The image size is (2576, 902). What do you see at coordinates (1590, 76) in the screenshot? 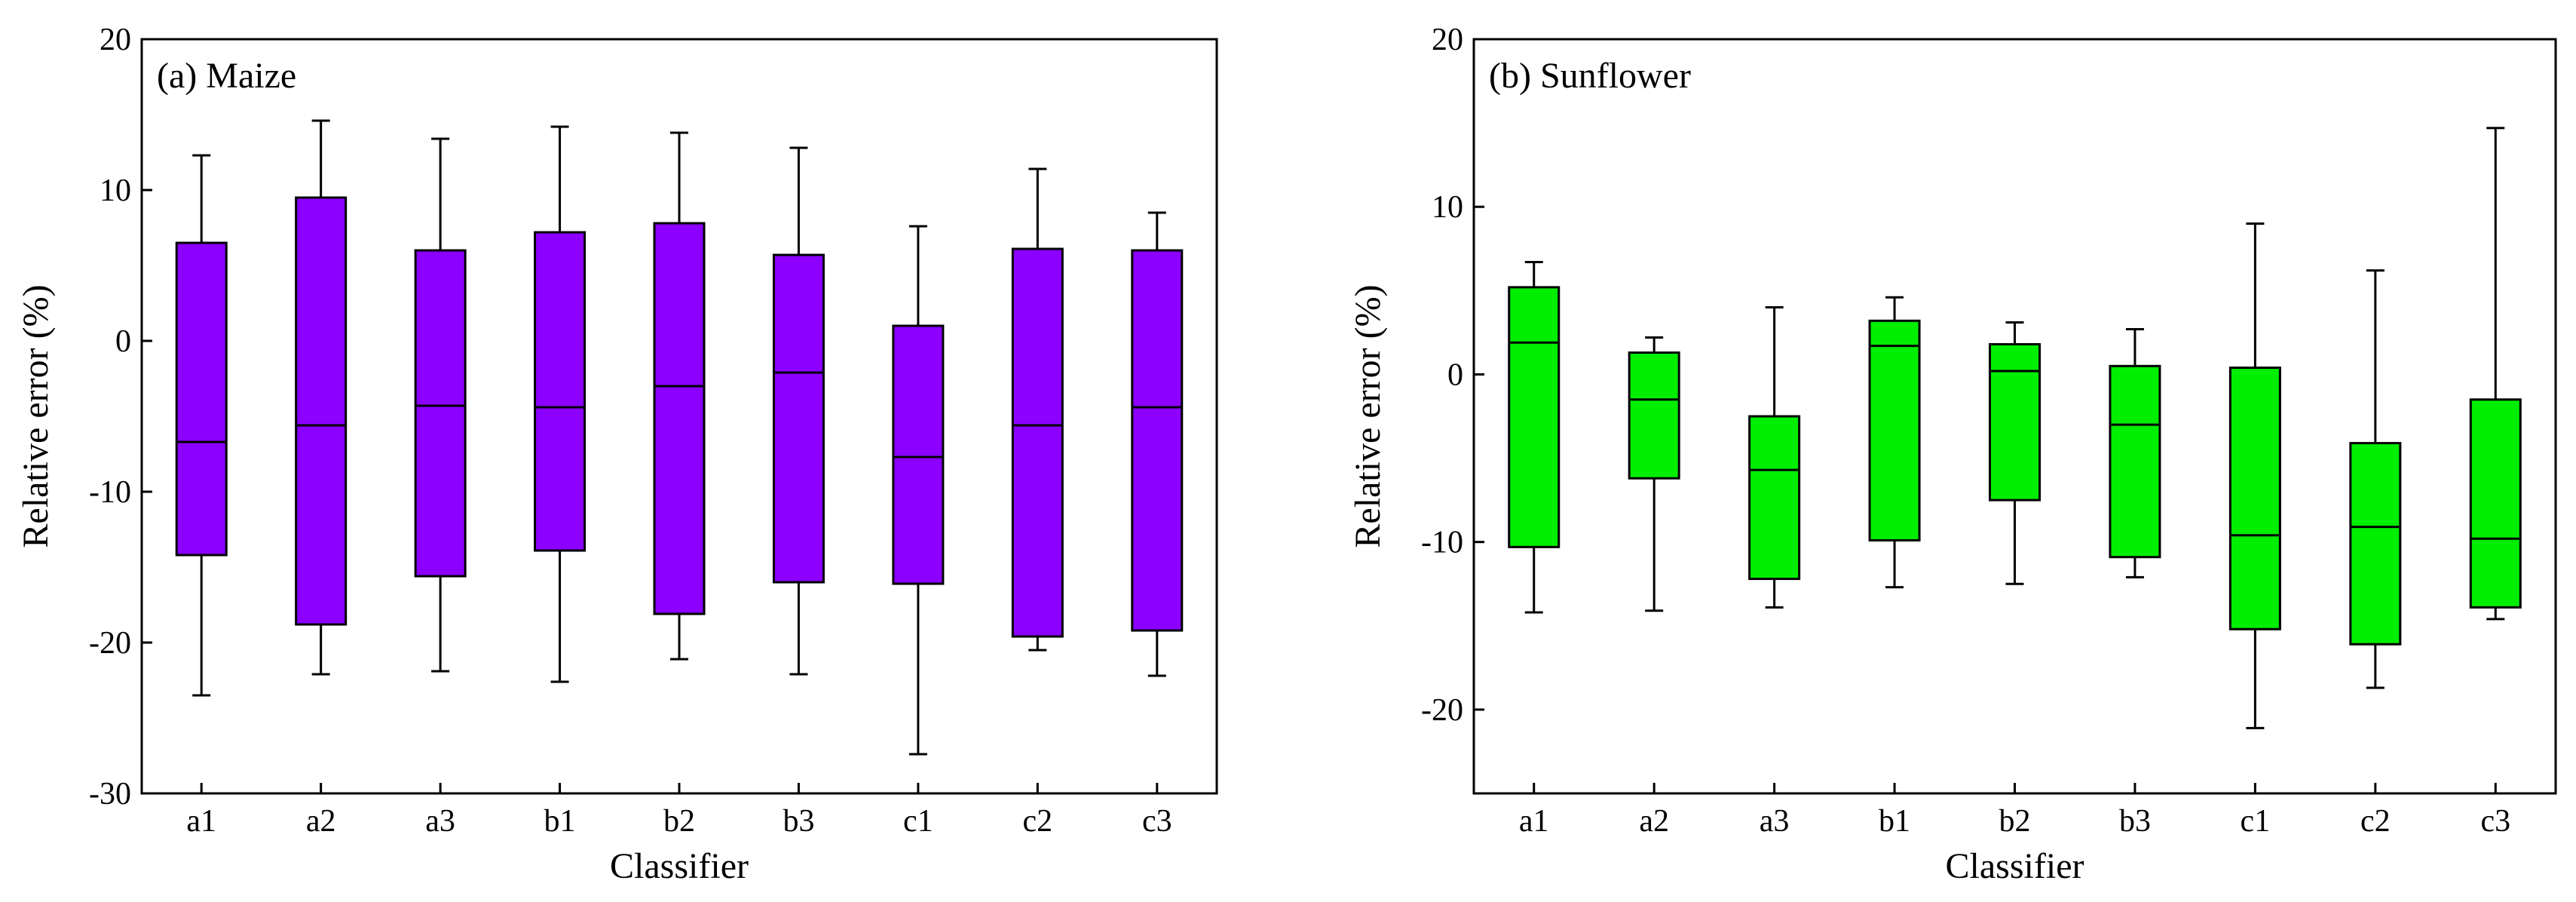
I see `panel-title: (b) Sunflower` at bounding box center [1590, 76].